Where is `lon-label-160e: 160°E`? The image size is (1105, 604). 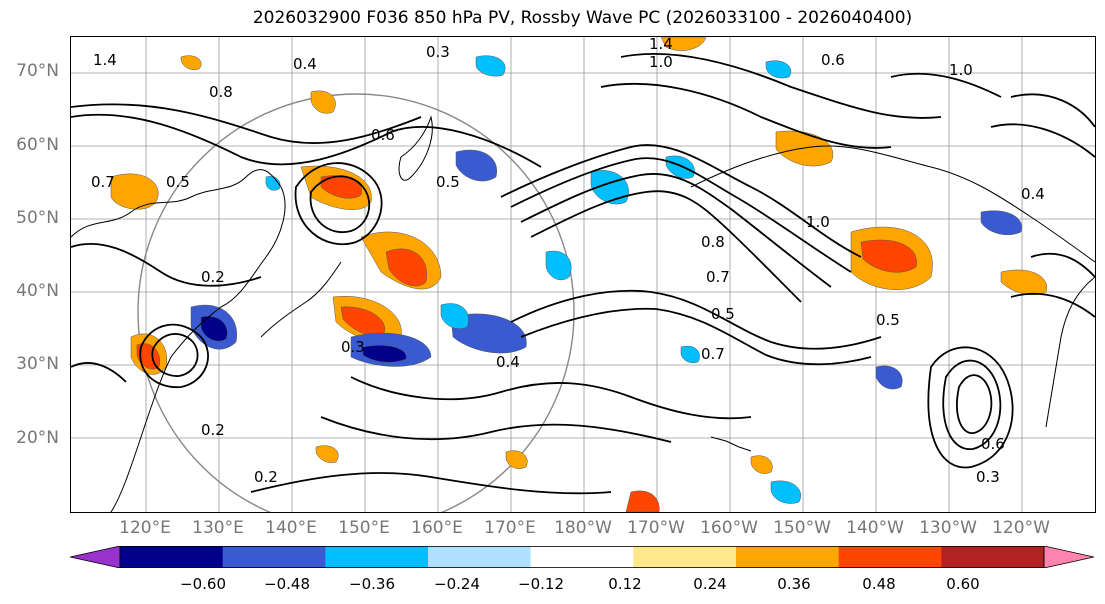
lon-label-160e: 160°E is located at coordinates (437, 528).